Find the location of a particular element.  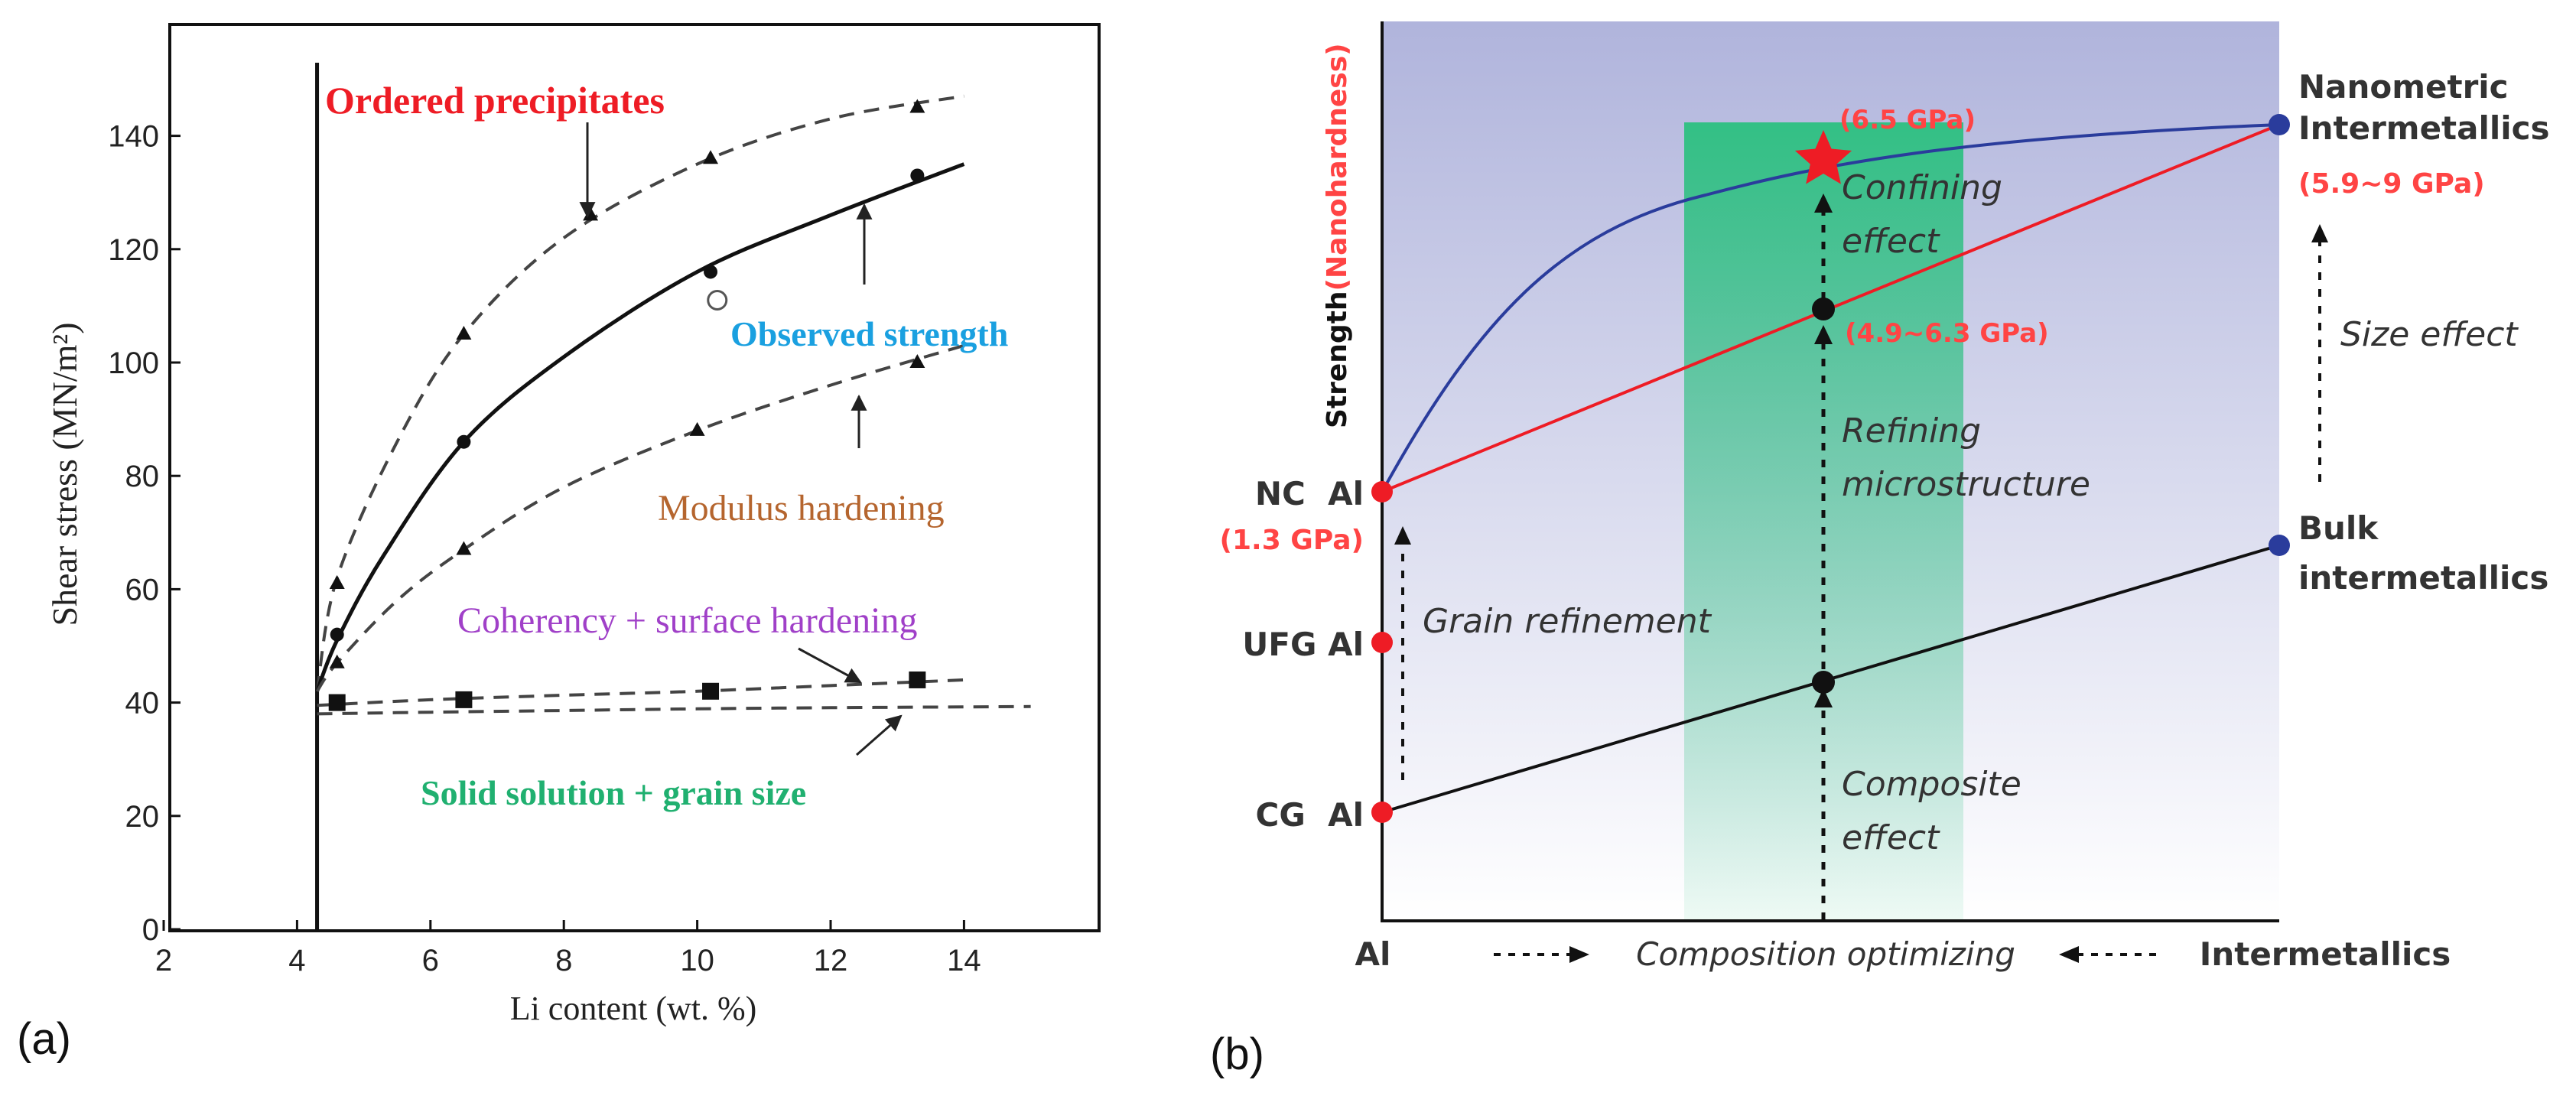

nanometric-curve is located at coordinates (1830, 308).